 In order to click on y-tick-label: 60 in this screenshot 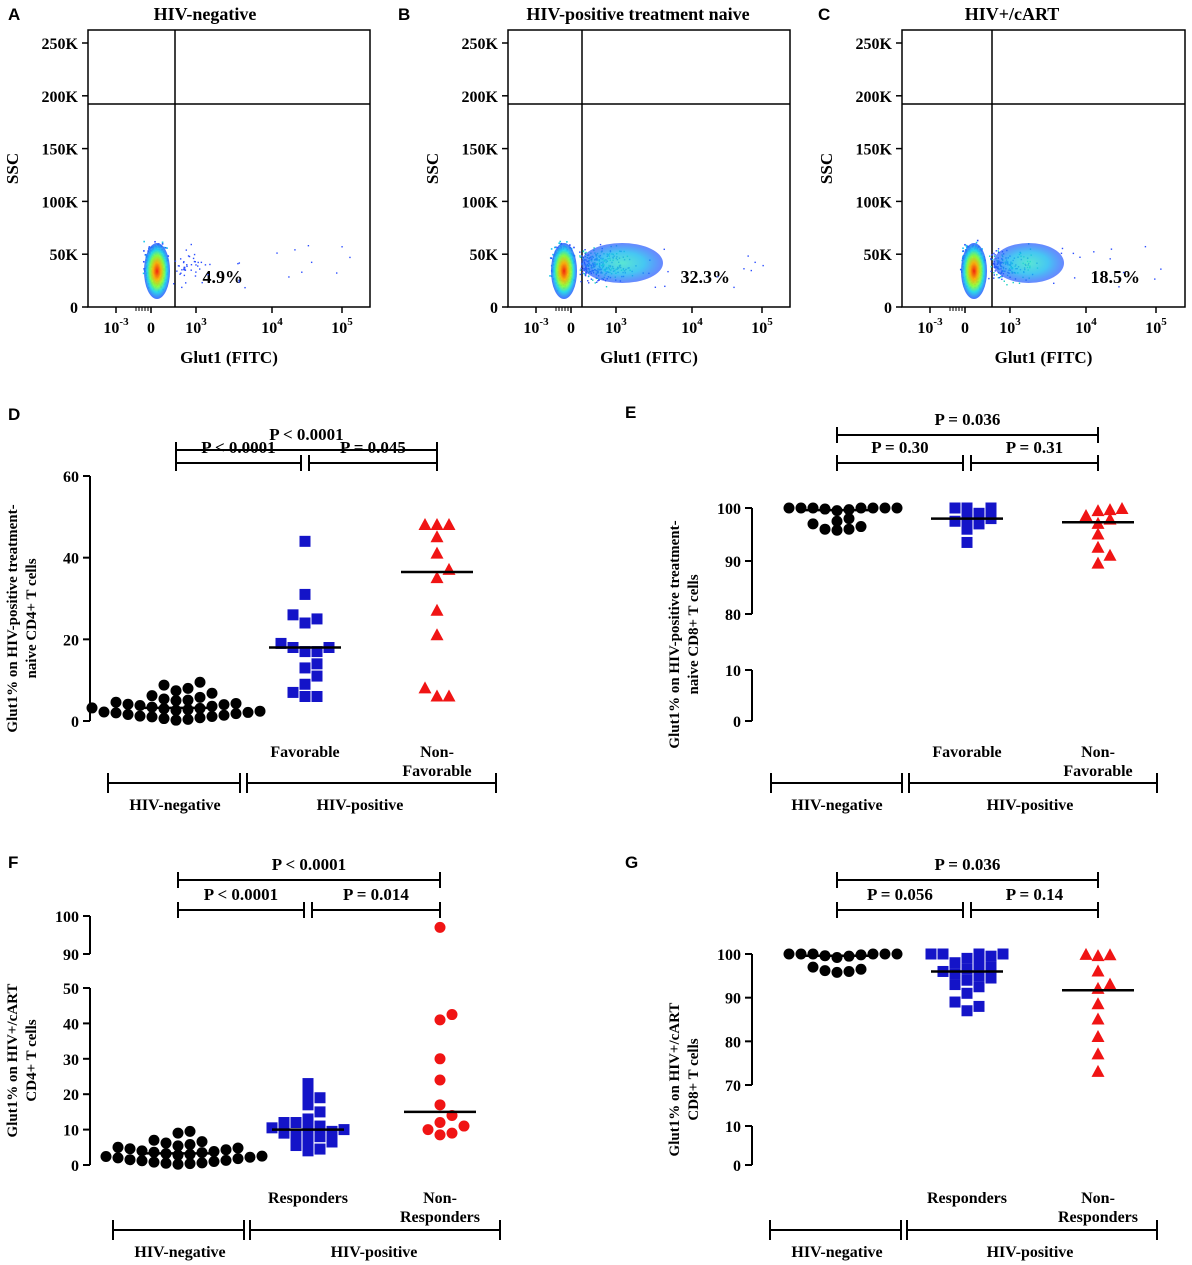, I will do `click(71, 477)`.